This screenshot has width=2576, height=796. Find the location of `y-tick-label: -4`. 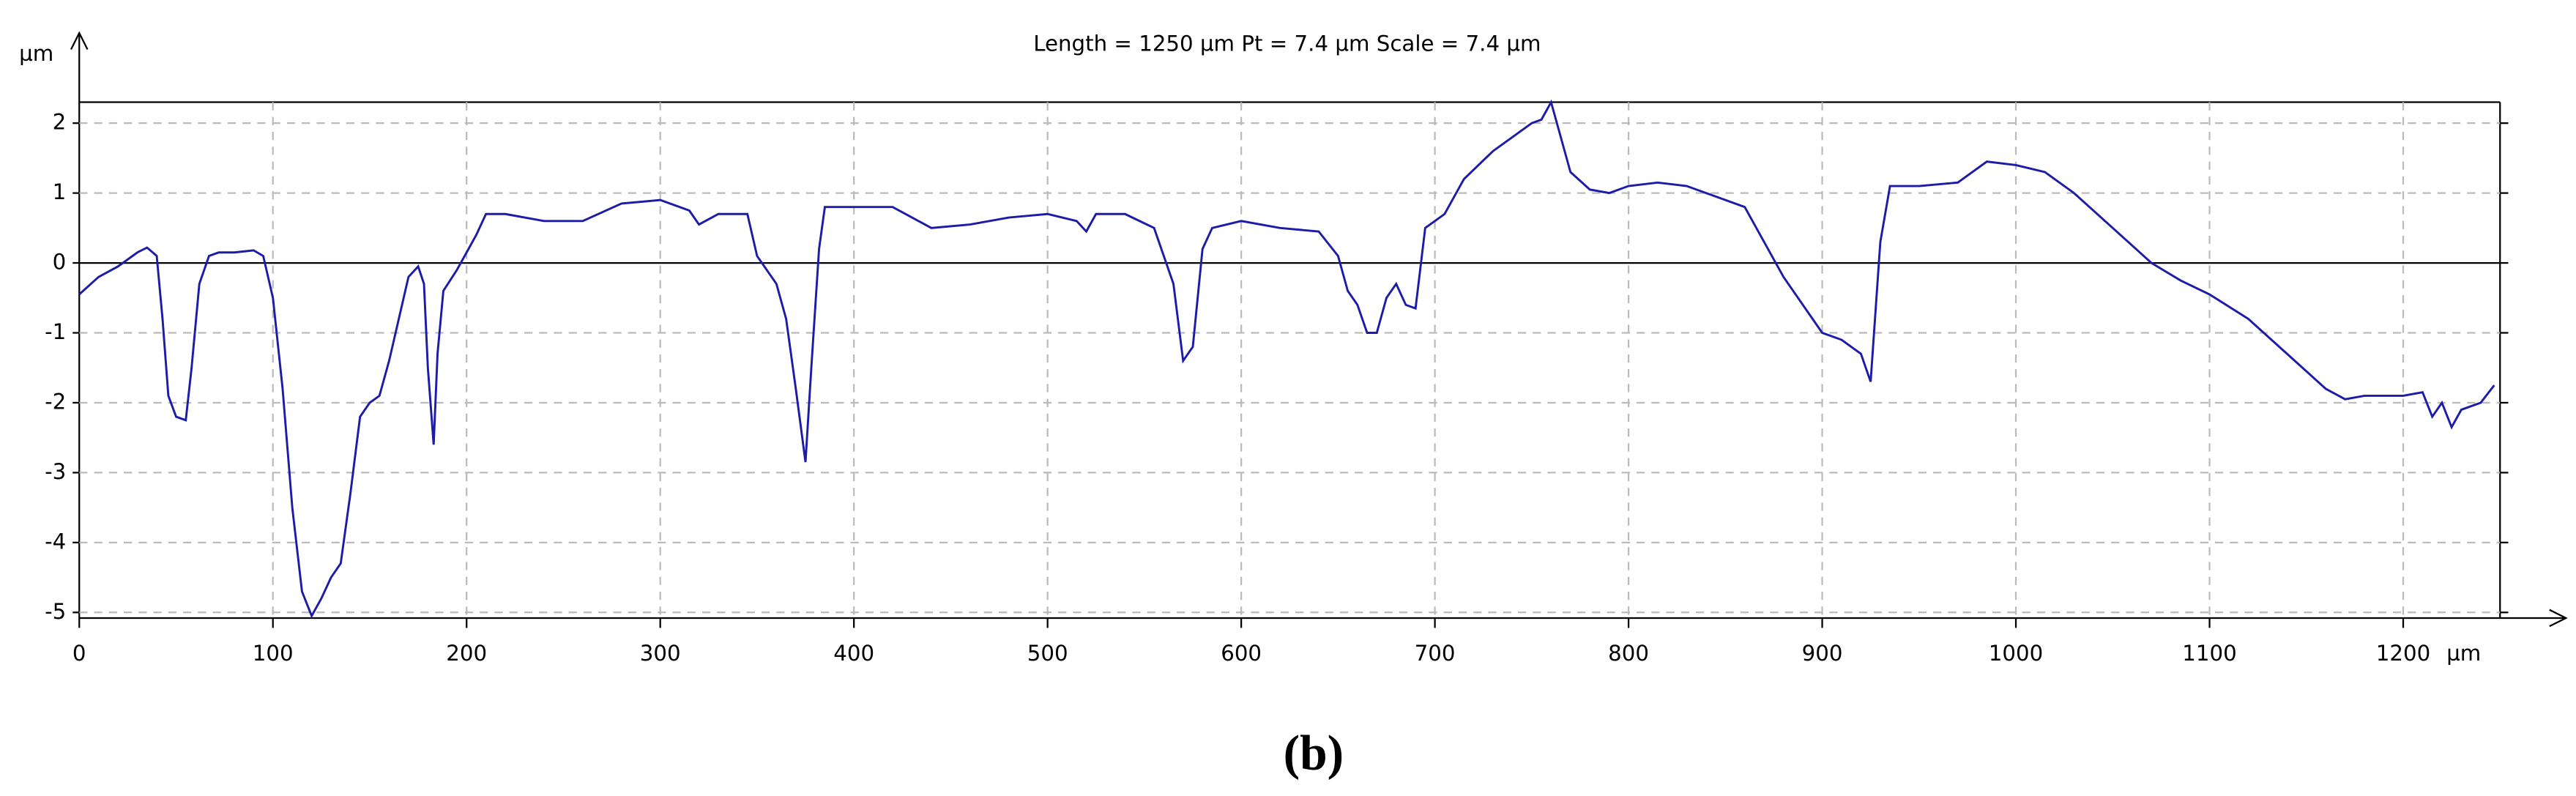

y-tick-label: -4 is located at coordinates (55, 541).